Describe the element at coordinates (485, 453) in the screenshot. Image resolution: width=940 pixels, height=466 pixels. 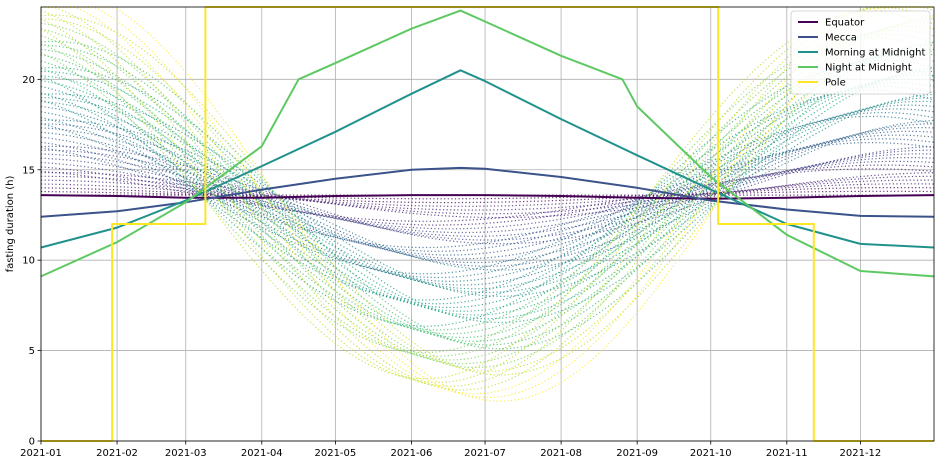
I see `x-tick-label: 2021-07` at that location.